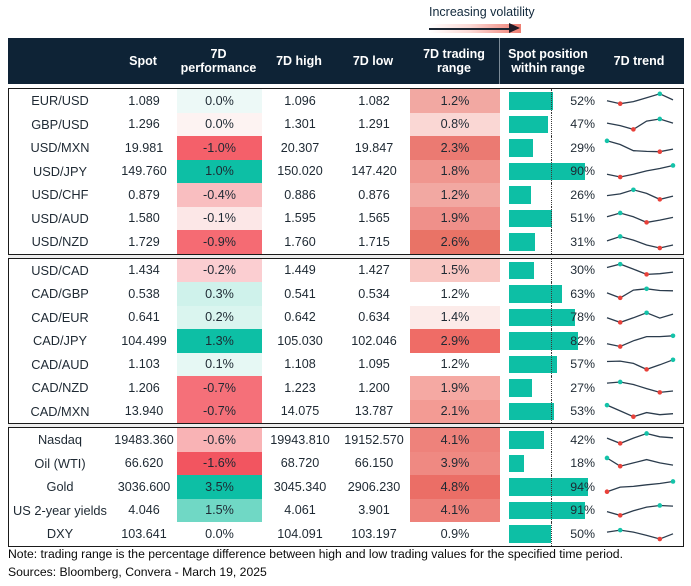 The width and height of the screenshot is (691, 586). What do you see at coordinates (553, 341) in the screenshot?
I see `position-track: 82%` at bounding box center [553, 341].